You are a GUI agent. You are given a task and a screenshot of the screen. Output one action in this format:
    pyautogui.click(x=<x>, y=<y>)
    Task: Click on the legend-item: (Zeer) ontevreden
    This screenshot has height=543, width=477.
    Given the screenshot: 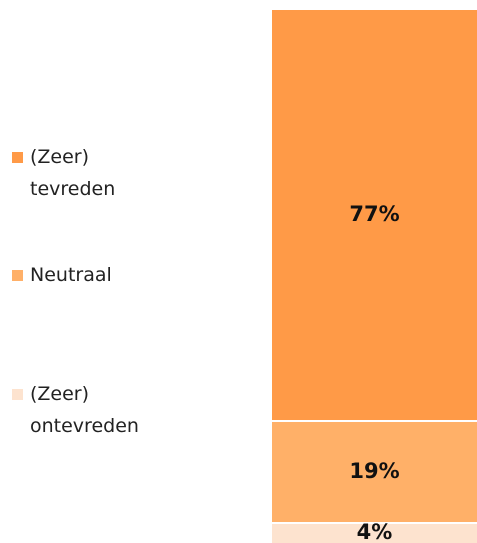 What is the action you would take?
    pyautogui.click(x=82, y=410)
    